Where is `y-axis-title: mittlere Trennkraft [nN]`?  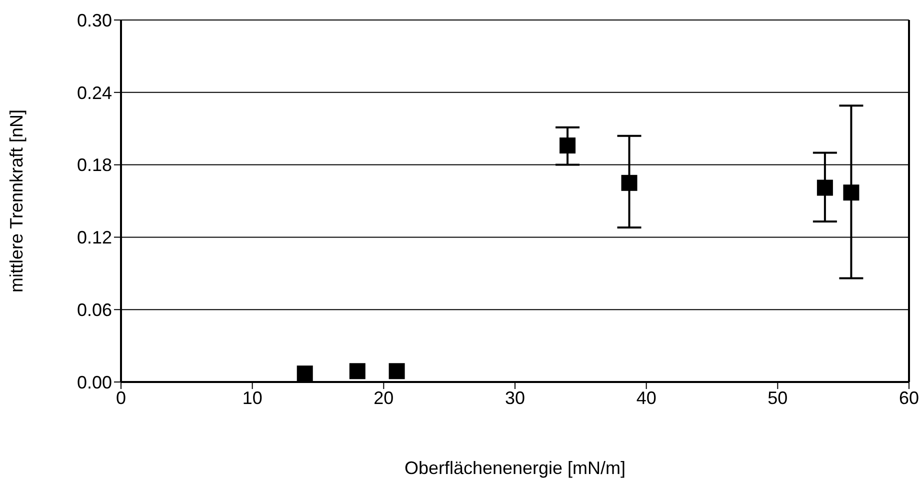 y-axis-title: mittlere Trennkraft [nN] is located at coordinates (16, 201).